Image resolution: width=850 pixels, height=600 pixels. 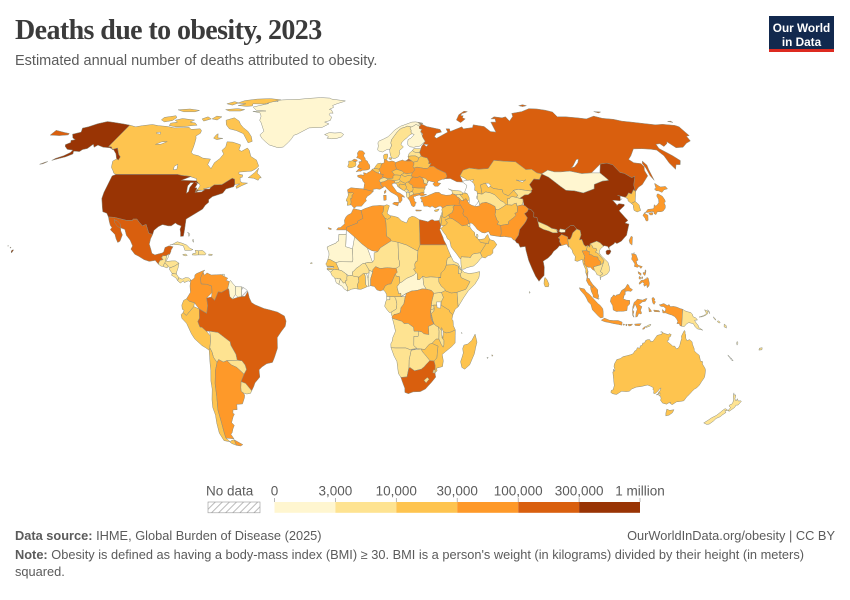 I want to click on svg-text: 0, so click(x=275, y=491).